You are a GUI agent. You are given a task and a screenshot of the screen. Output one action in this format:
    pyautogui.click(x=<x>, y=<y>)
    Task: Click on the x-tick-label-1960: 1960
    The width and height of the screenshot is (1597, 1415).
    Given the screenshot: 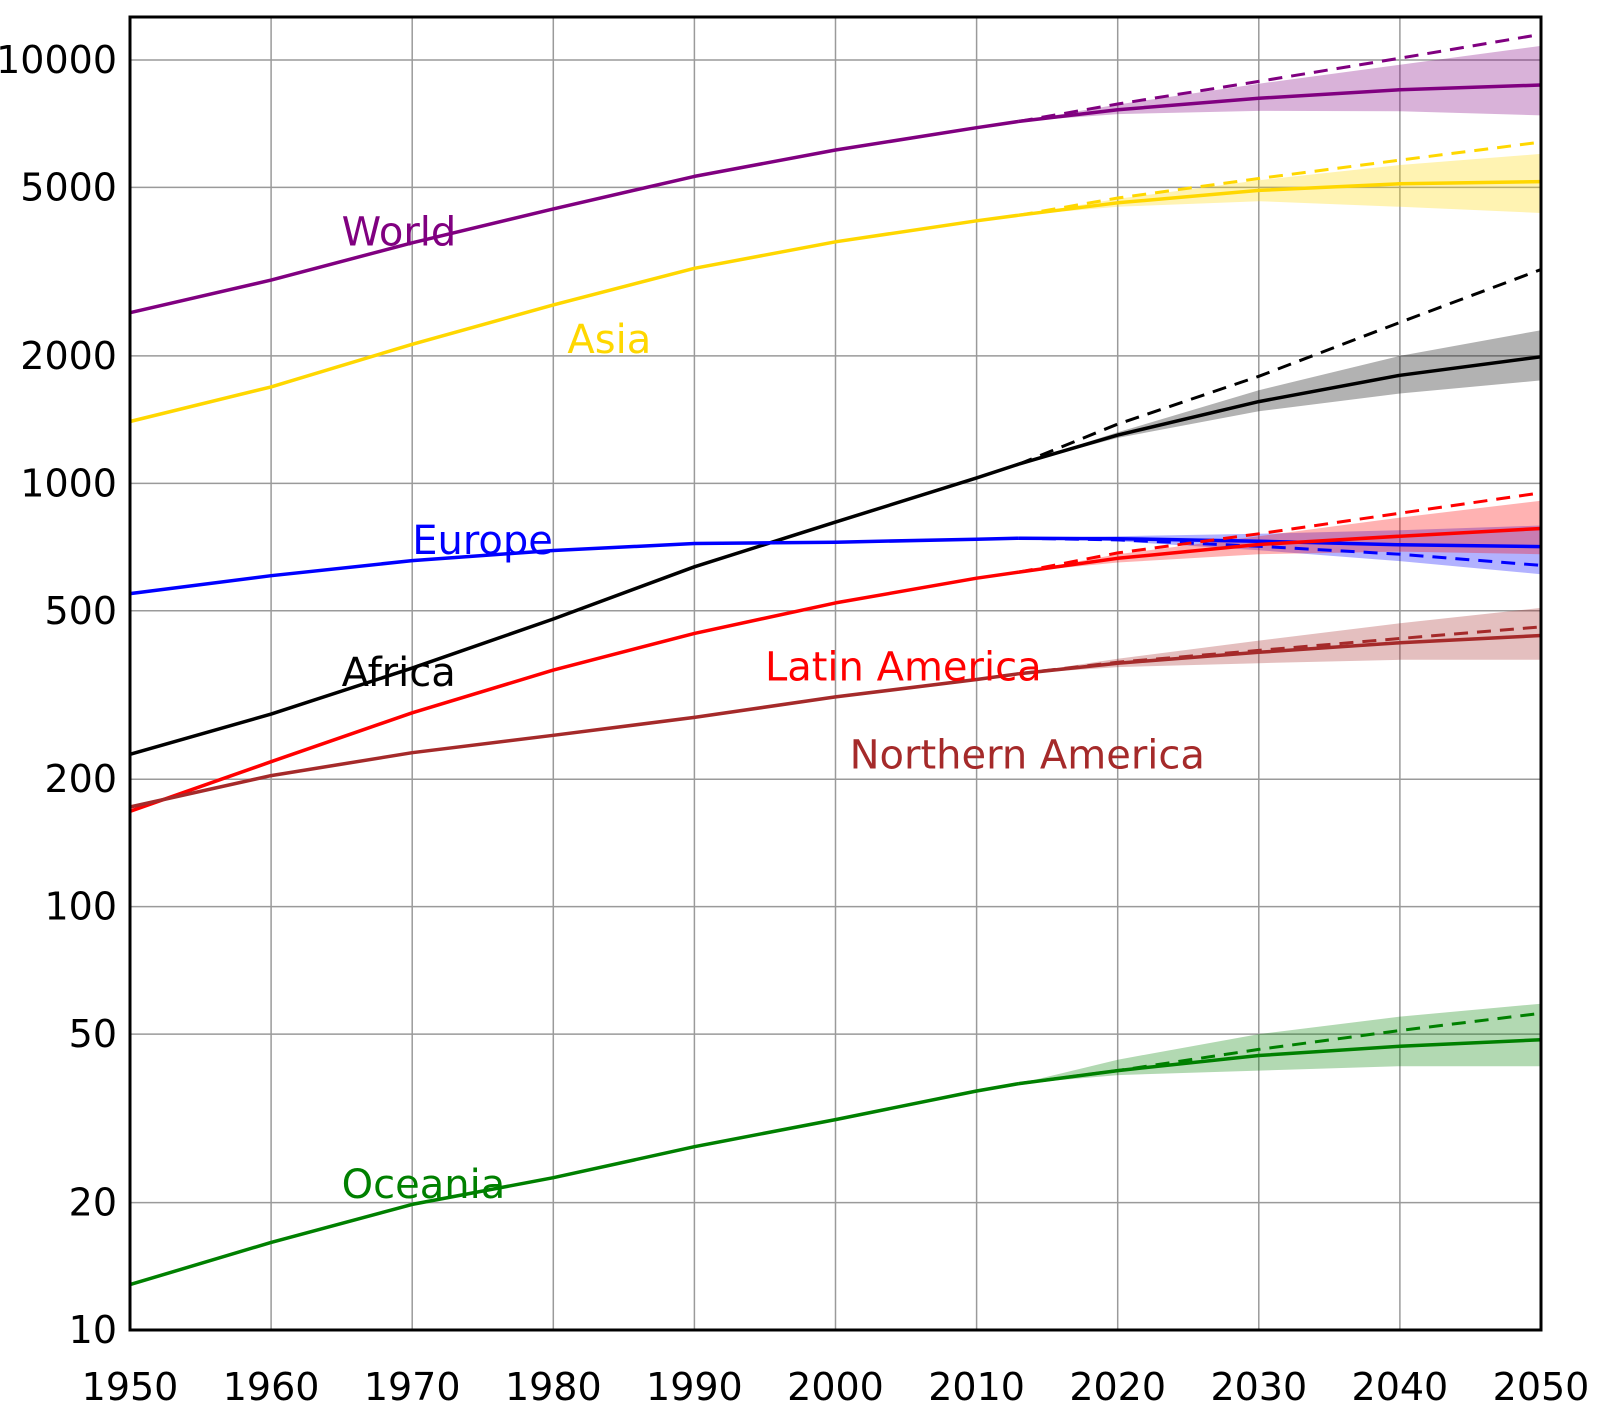 What is the action you would take?
    pyautogui.click(x=271, y=1387)
    